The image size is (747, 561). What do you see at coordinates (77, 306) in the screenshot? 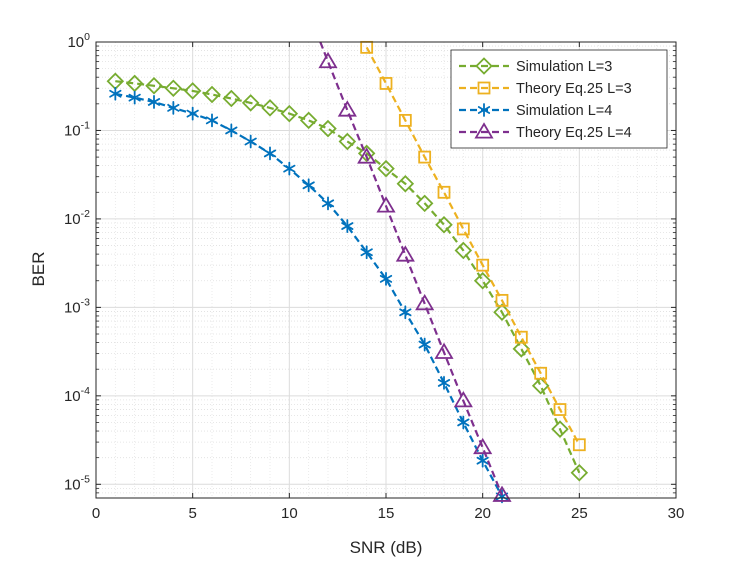
I see `y-tick-label: 10⁻³` at bounding box center [77, 306].